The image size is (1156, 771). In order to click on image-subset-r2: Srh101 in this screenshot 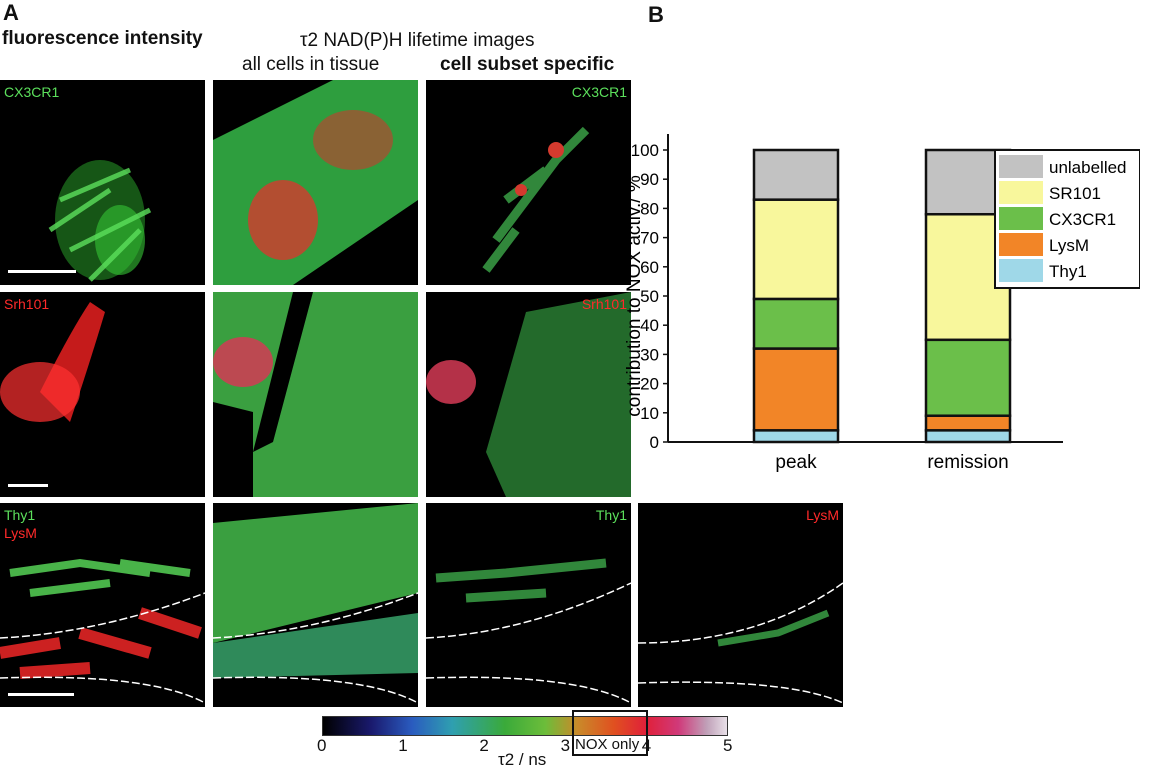, I will do `click(528, 394)`.